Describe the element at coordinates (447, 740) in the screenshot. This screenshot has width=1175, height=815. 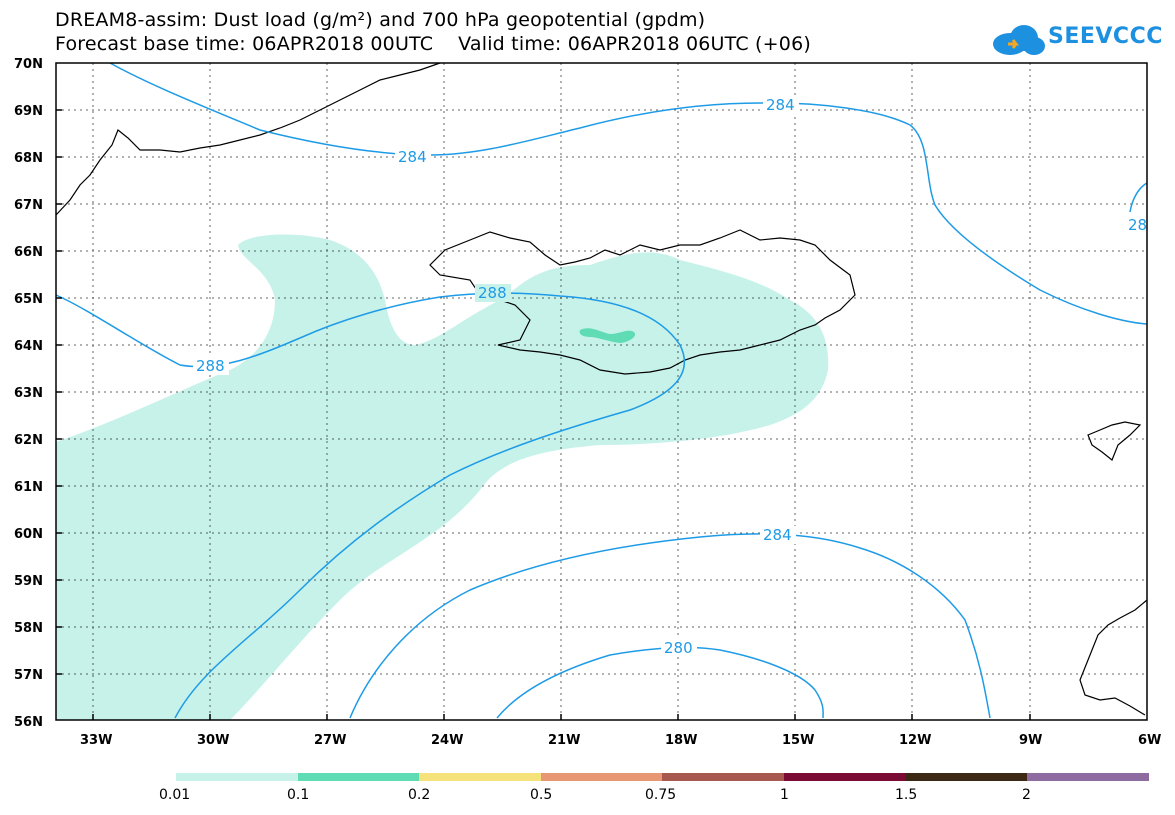
I see `lon-label: 24W` at that location.